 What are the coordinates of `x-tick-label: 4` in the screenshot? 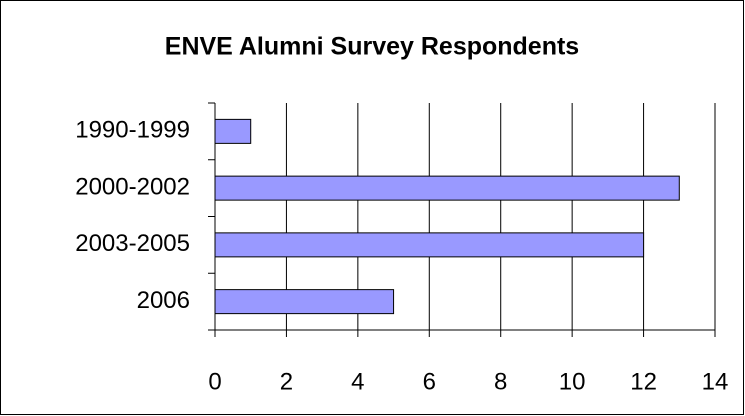 It's located at (357, 381).